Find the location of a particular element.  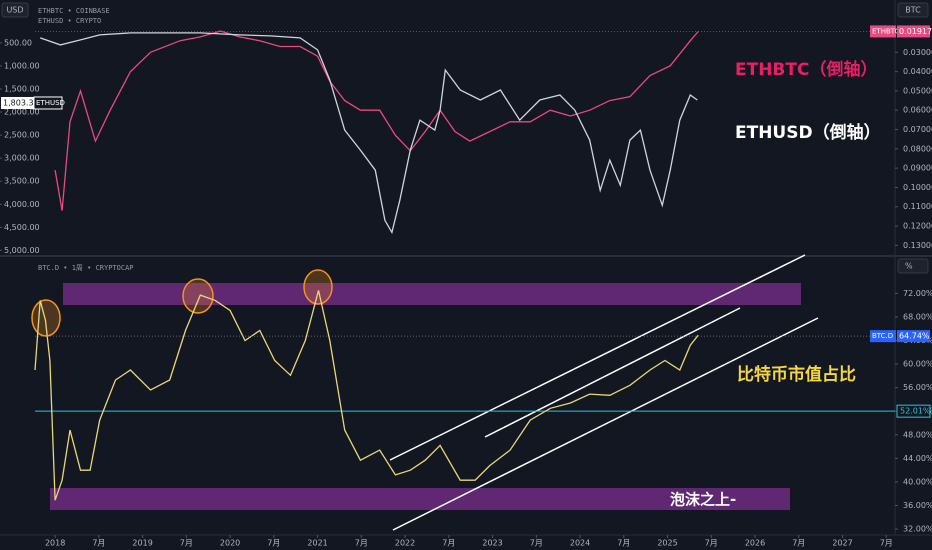

x-tick-label: 2022 is located at coordinates (405, 543).